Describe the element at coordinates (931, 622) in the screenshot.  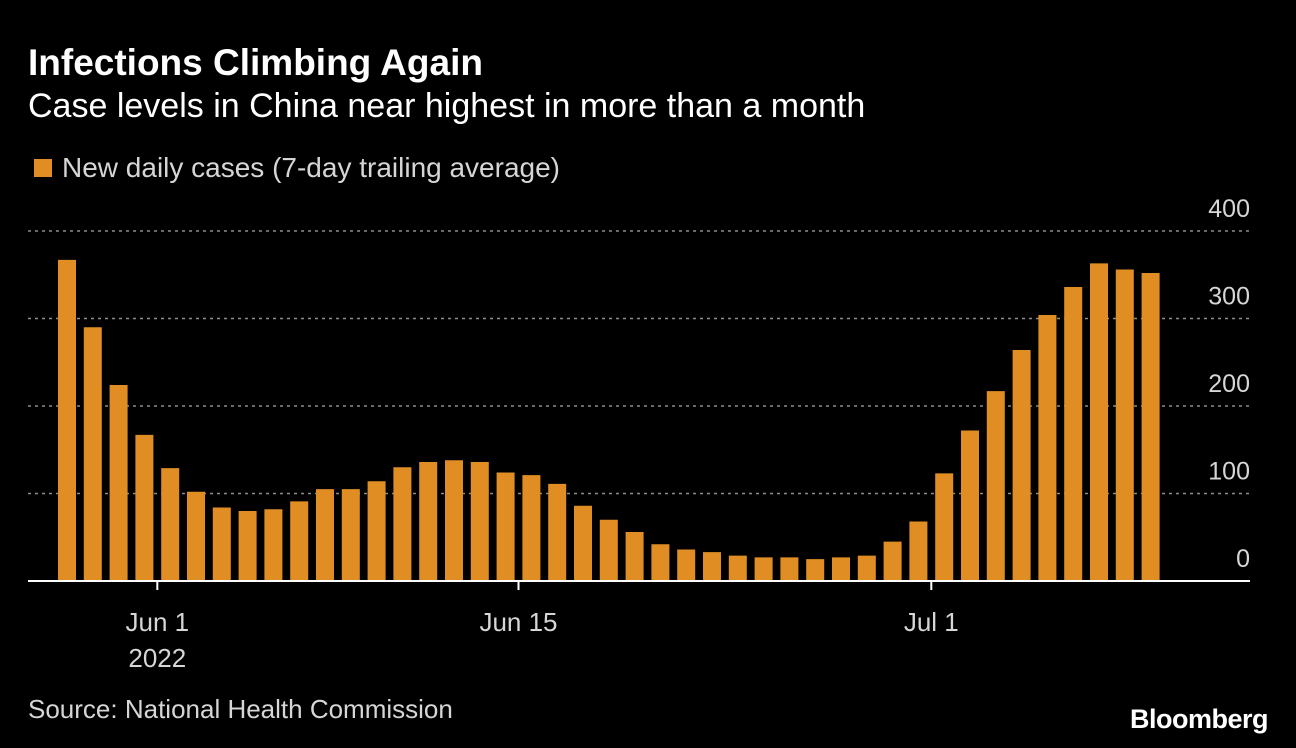
I see `x-tick-label: Jul 1` at that location.